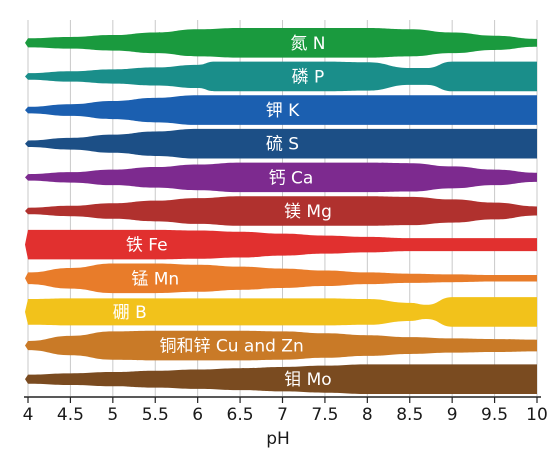 The height and width of the screenshot is (456, 560). What do you see at coordinates (308, 77) in the screenshot?
I see `band-label: 磷 P` at bounding box center [308, 77].